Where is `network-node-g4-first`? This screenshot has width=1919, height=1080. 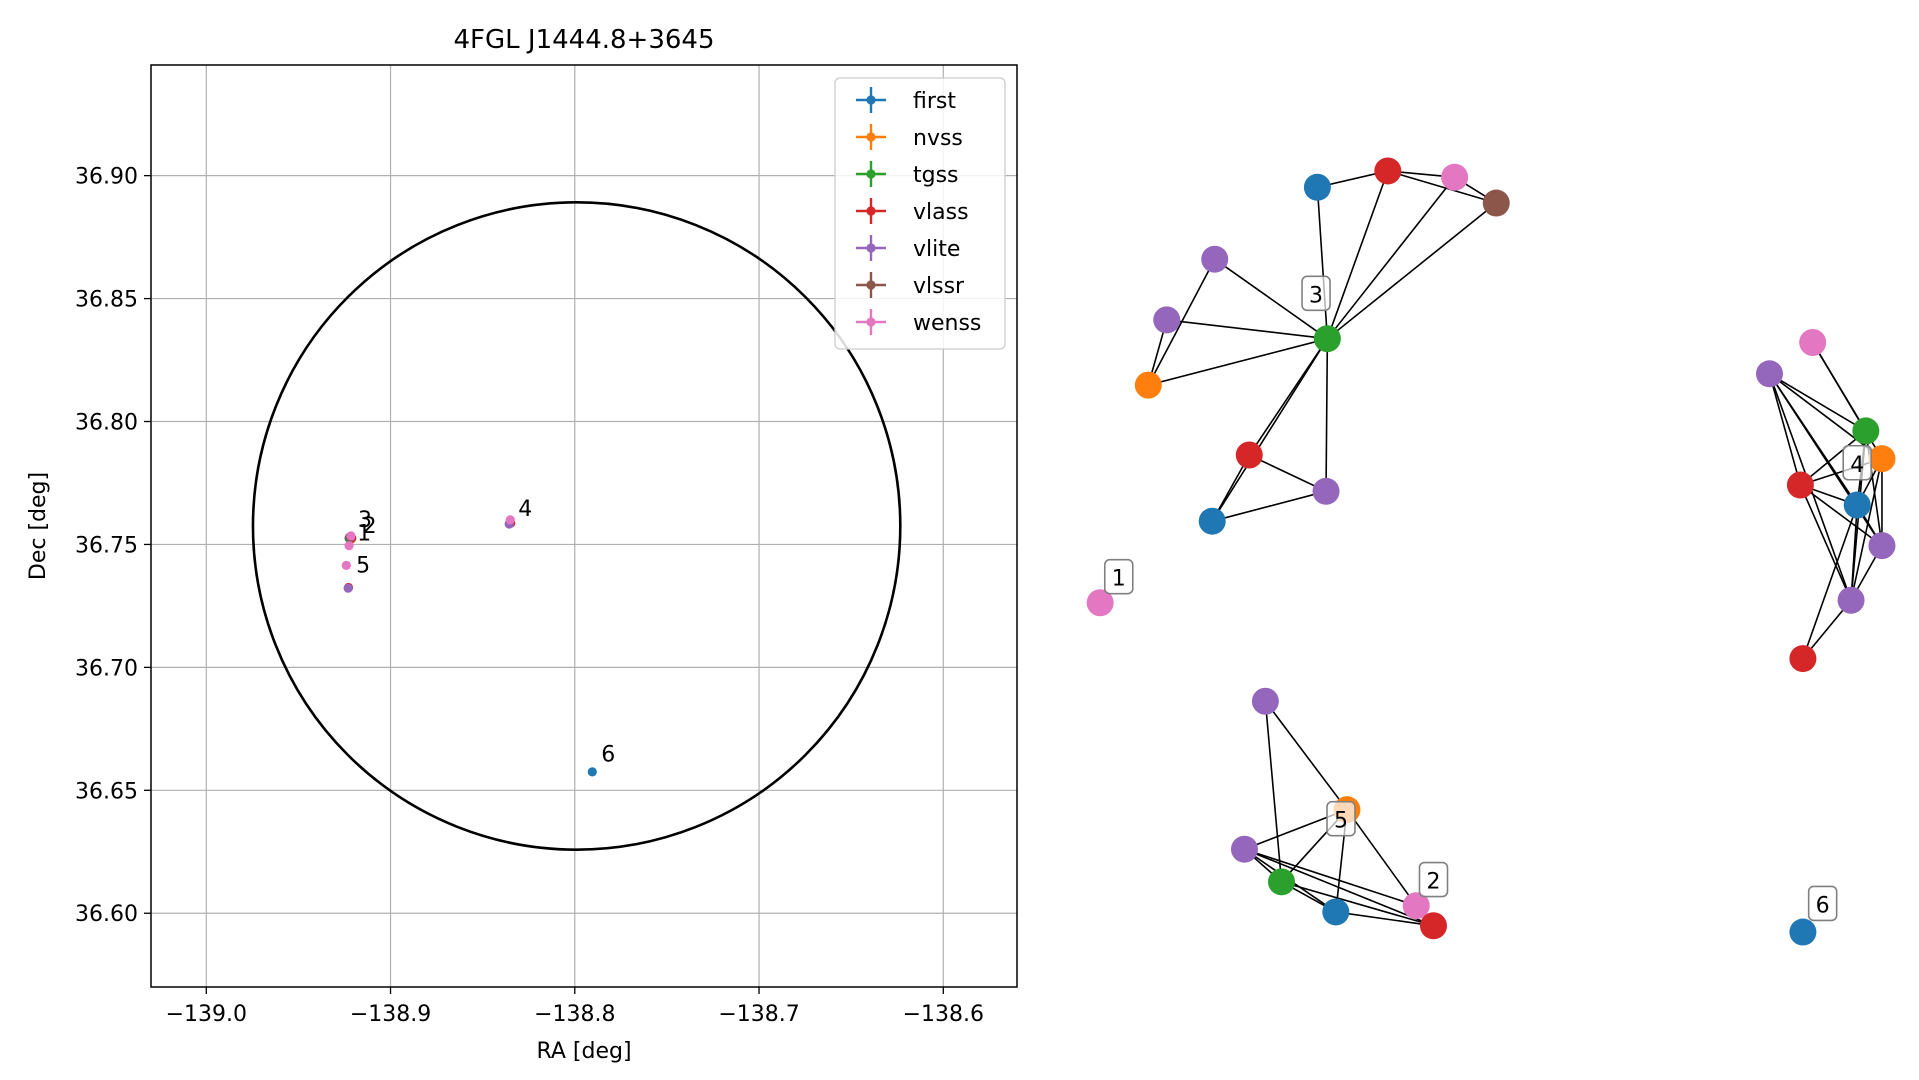 network-node-g4-first is located at coordinates (1857, 505).